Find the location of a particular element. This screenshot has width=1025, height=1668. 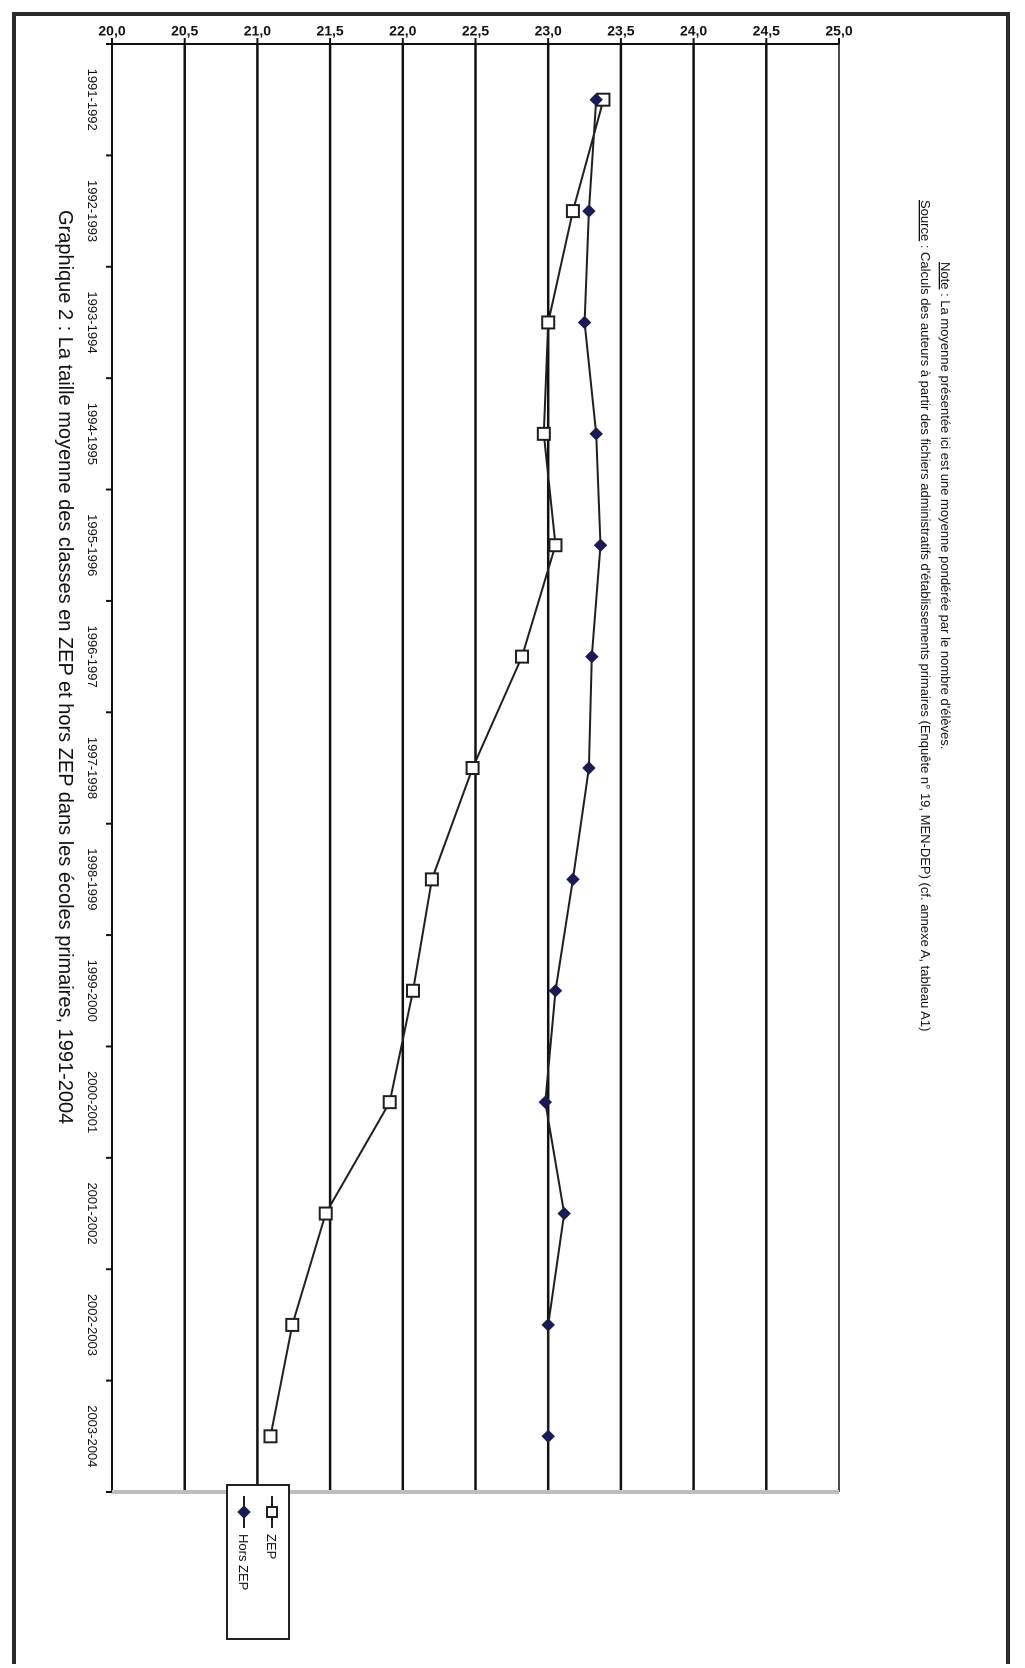

legend-entry-hors-zep: Hors ZEP is located at coordinates (243, 1543).